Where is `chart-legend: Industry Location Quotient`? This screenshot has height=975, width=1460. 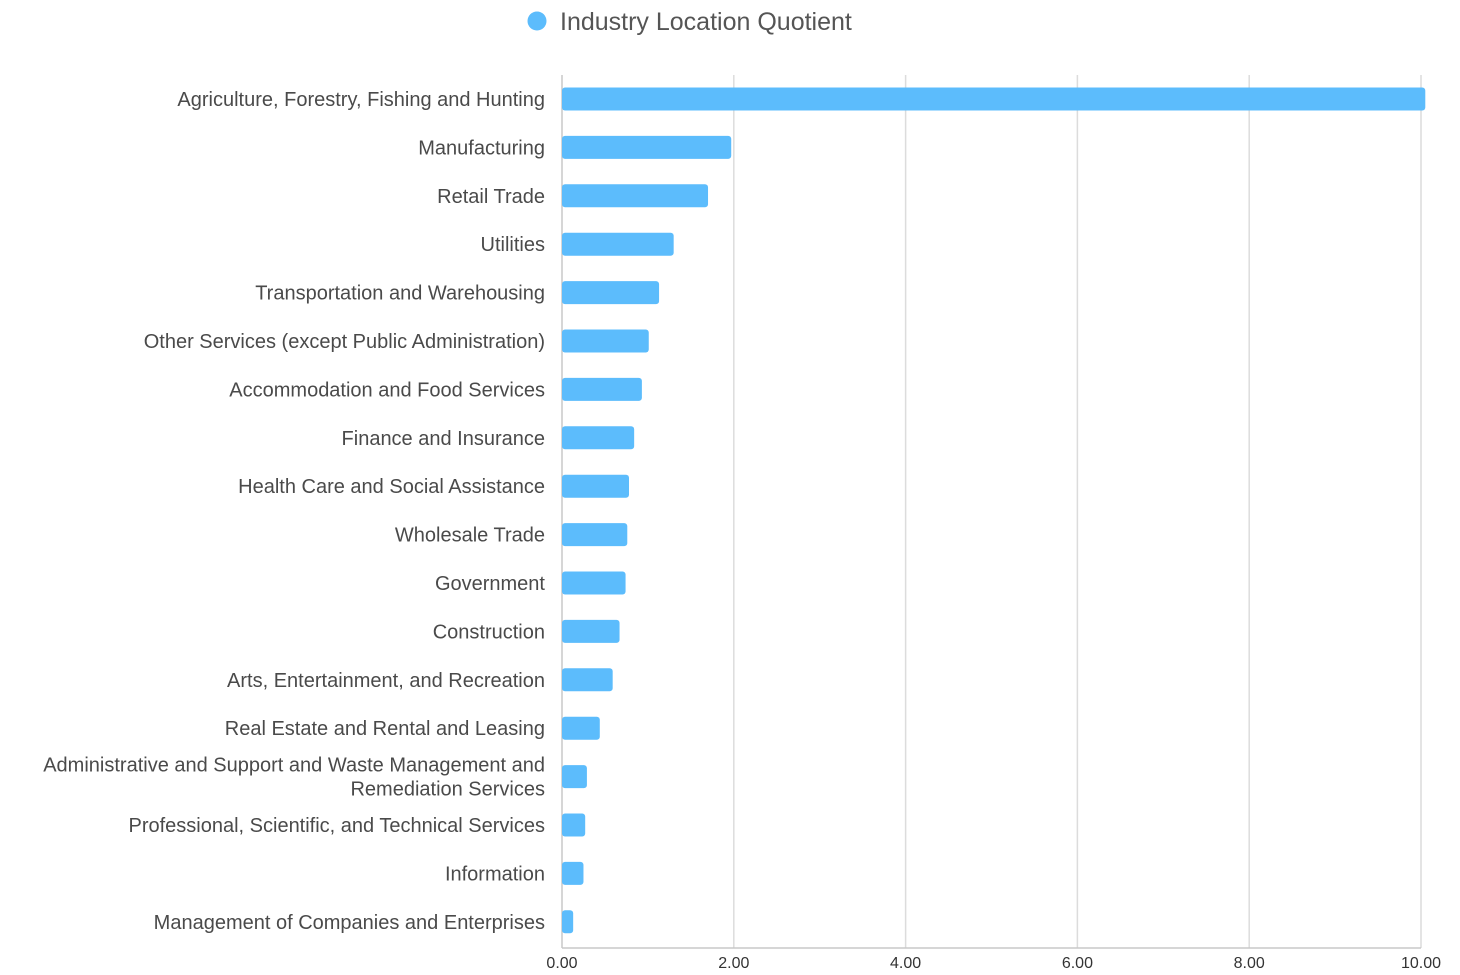
chart-legend: Industry Location Quotient is located at coordinates (689, 22).